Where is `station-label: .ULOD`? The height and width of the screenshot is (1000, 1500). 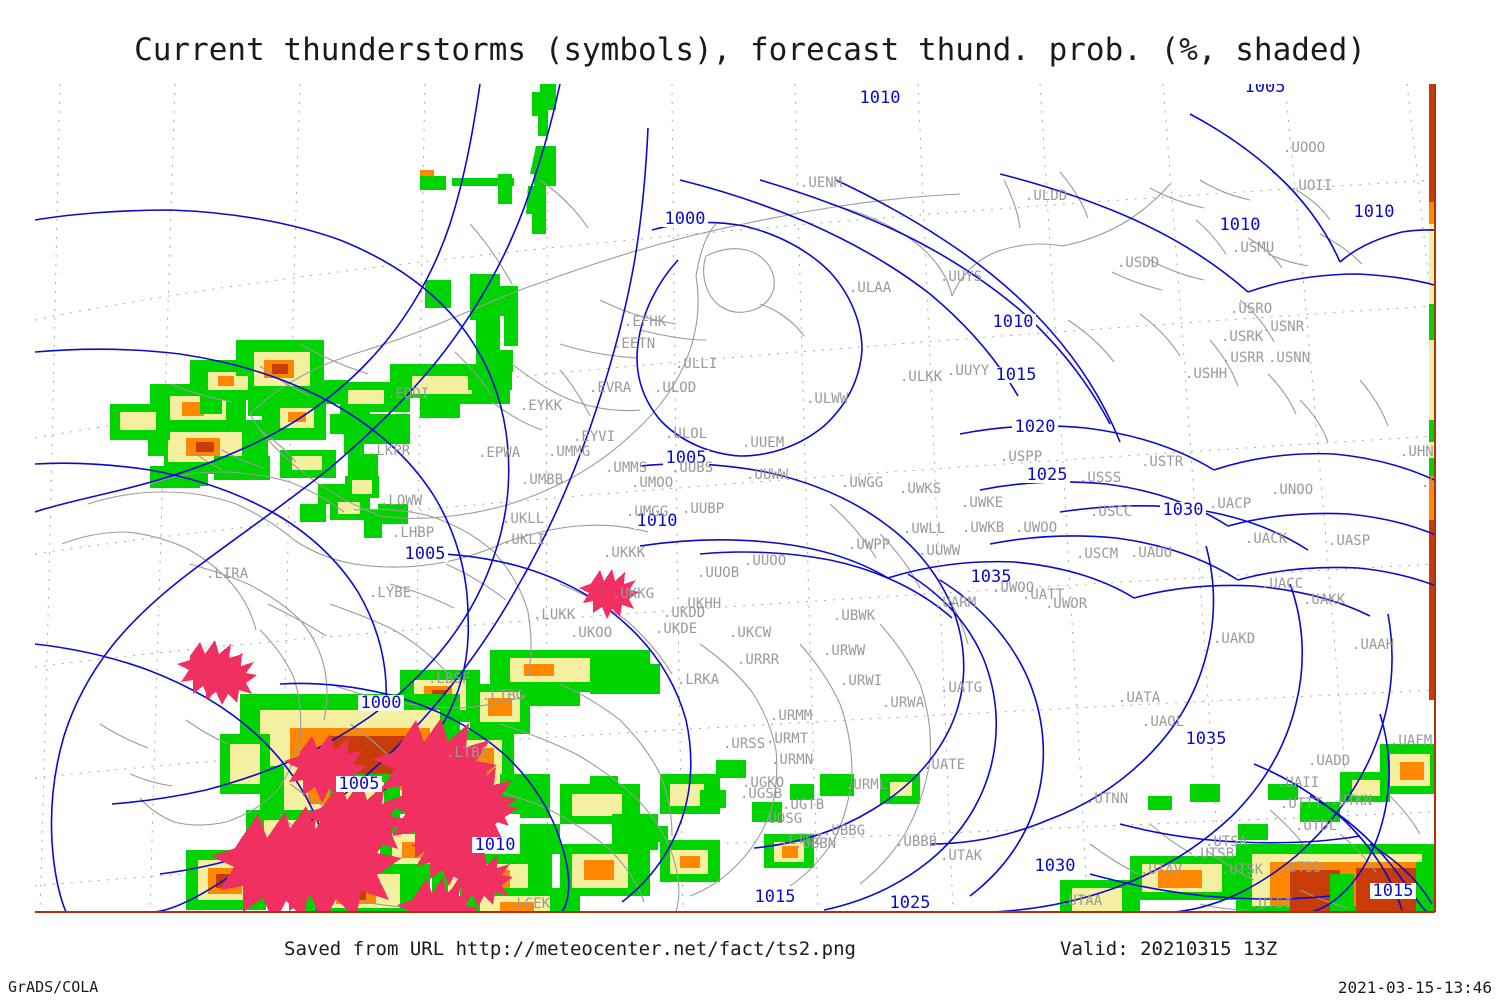
station-label: .ULOD is located at coordinates (675, 388).